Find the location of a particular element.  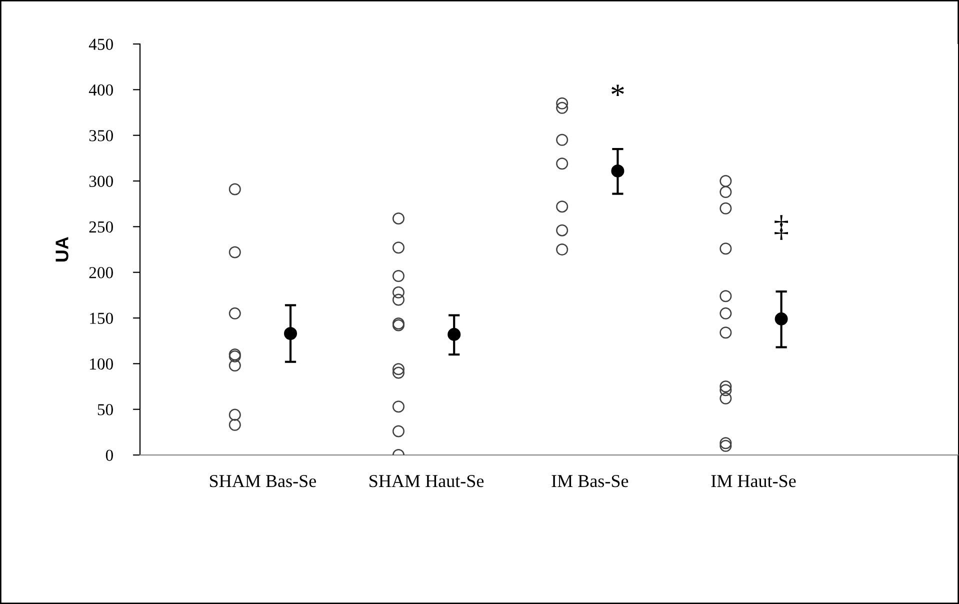

y-tick-label: 0 is located at coordinates (109, 455).